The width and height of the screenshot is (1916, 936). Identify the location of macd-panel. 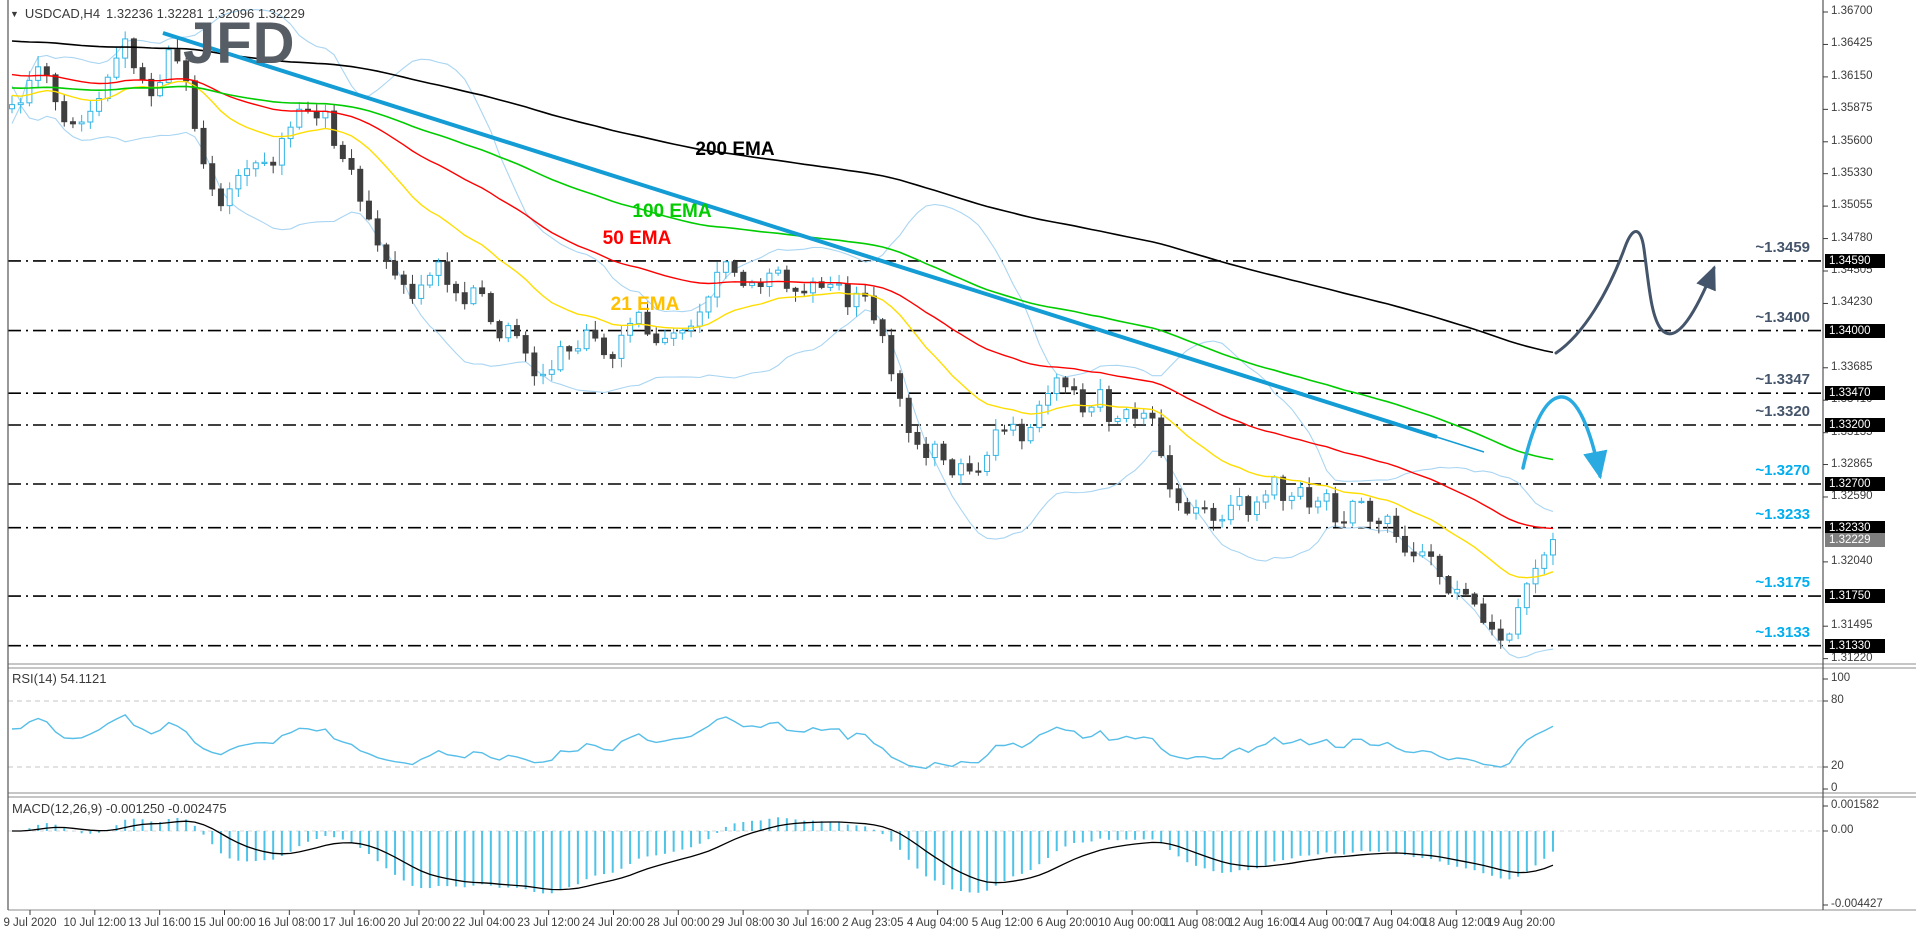
(915, 855).